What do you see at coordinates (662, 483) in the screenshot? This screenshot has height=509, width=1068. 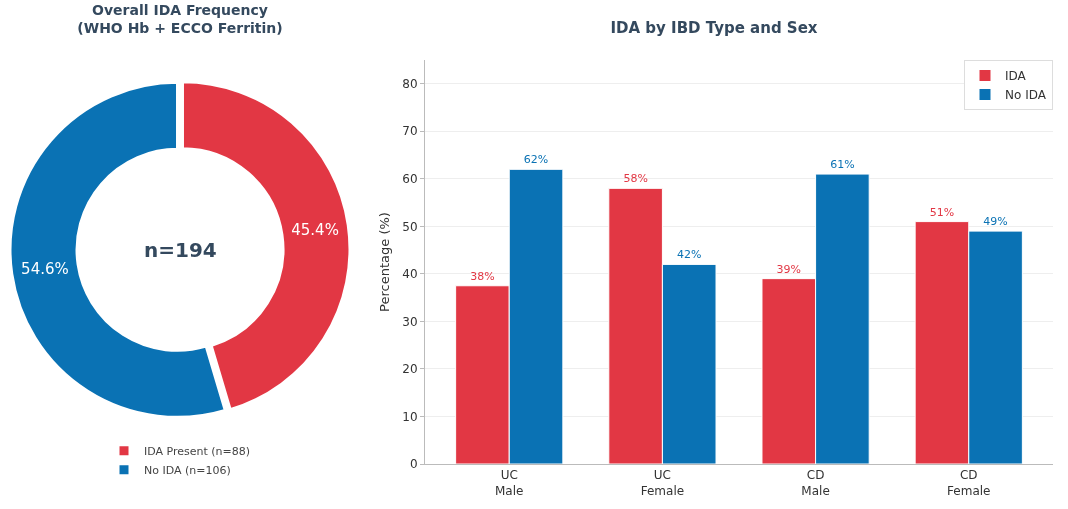 I see `x-tick-label: UC Female` at bounding box center [662, 483].